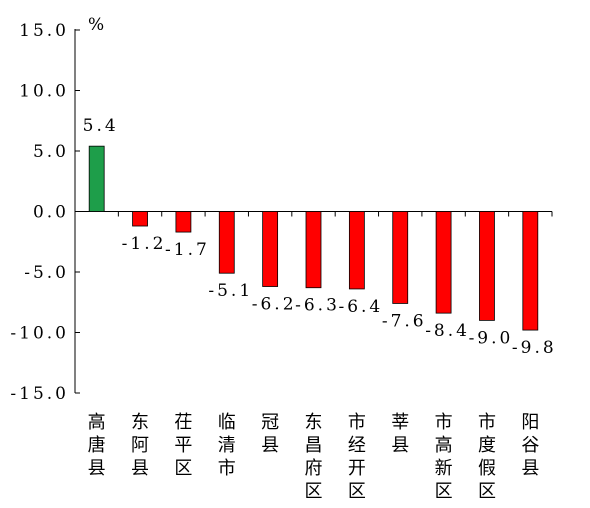  I want to click on category-label: 茌平区, so click(183, 445).